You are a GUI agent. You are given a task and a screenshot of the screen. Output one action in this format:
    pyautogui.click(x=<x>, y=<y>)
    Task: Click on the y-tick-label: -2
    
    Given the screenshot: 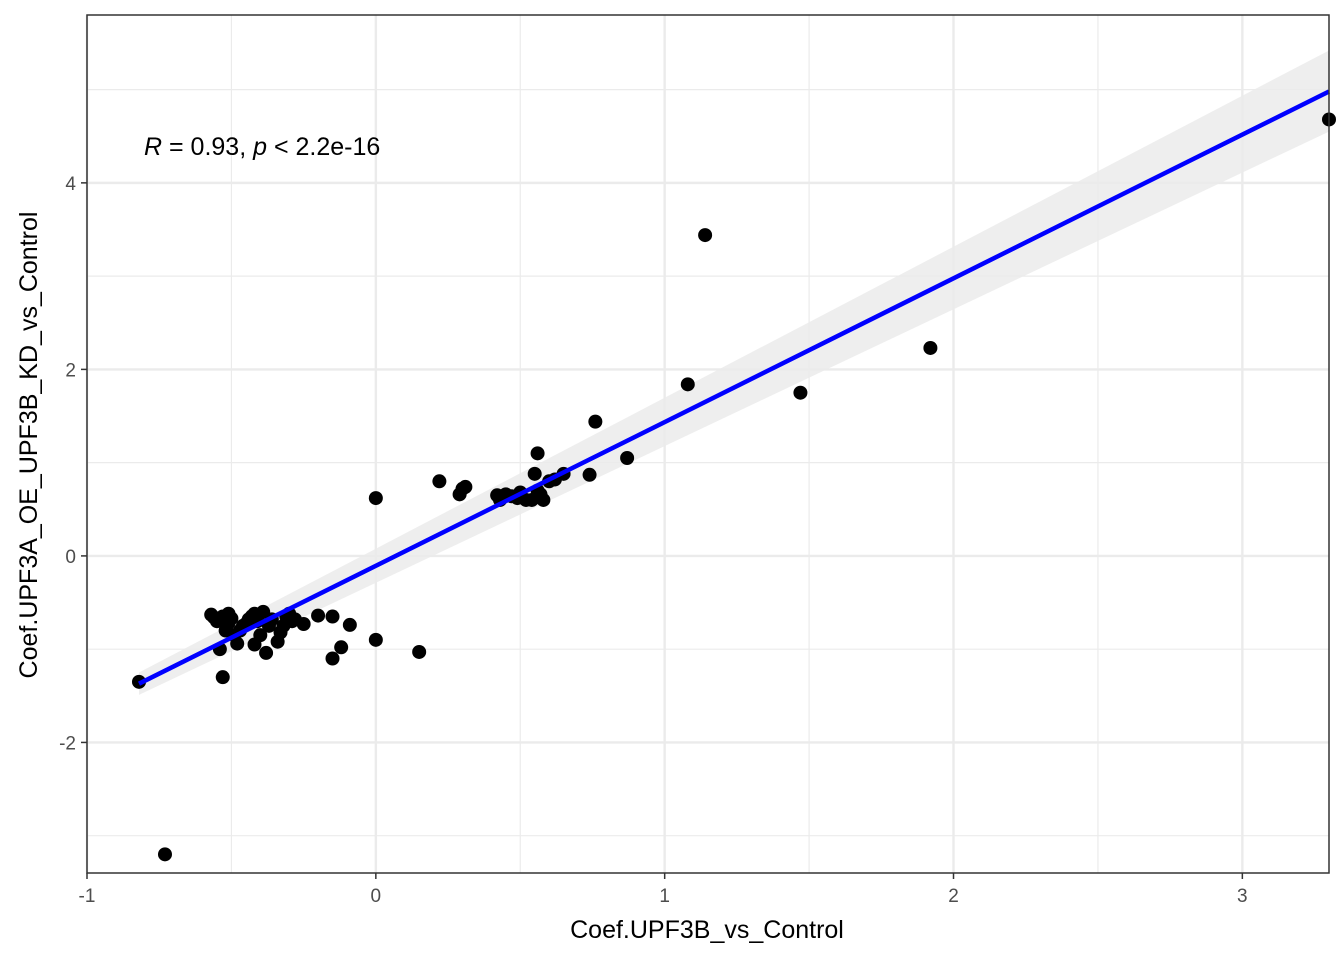 What is the action you would take?
    pyautogui.click(x=67, y=743)
    